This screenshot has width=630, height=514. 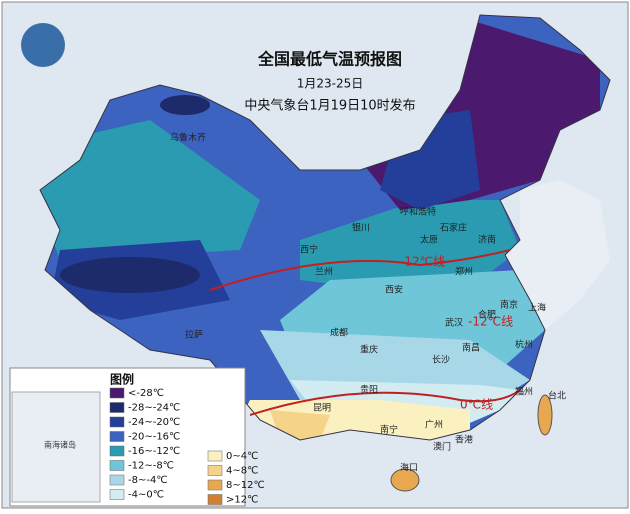 I want to click on legend-label: <-28℃, so click(x=146, y=393).